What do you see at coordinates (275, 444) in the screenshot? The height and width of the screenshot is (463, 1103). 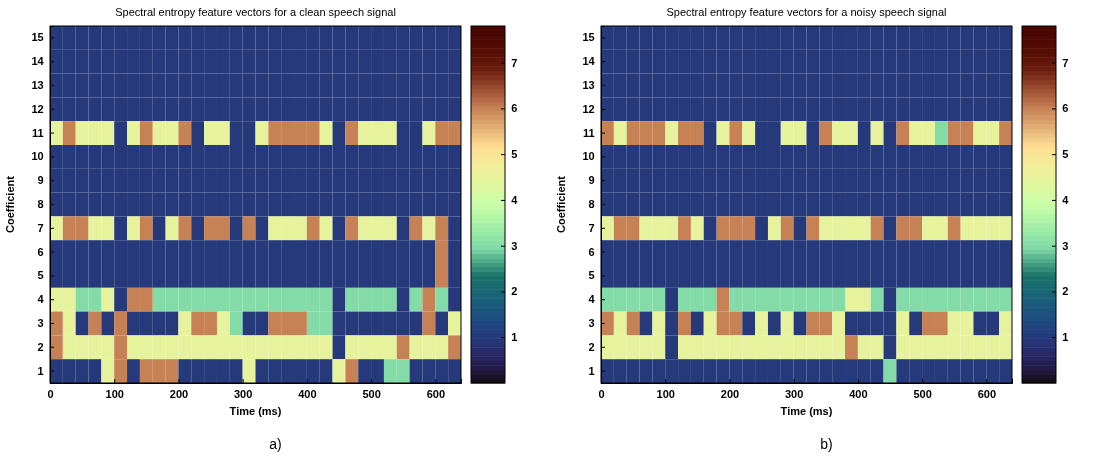 I see `text: a)` at bounding box center [275, 444].